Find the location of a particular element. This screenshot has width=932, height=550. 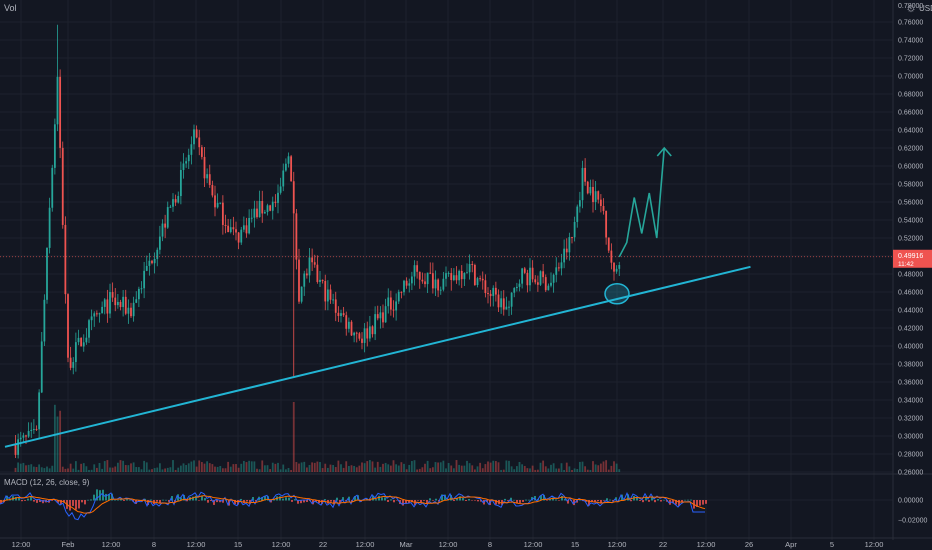

projection-arrowhead is located at coordinates (664, 151).